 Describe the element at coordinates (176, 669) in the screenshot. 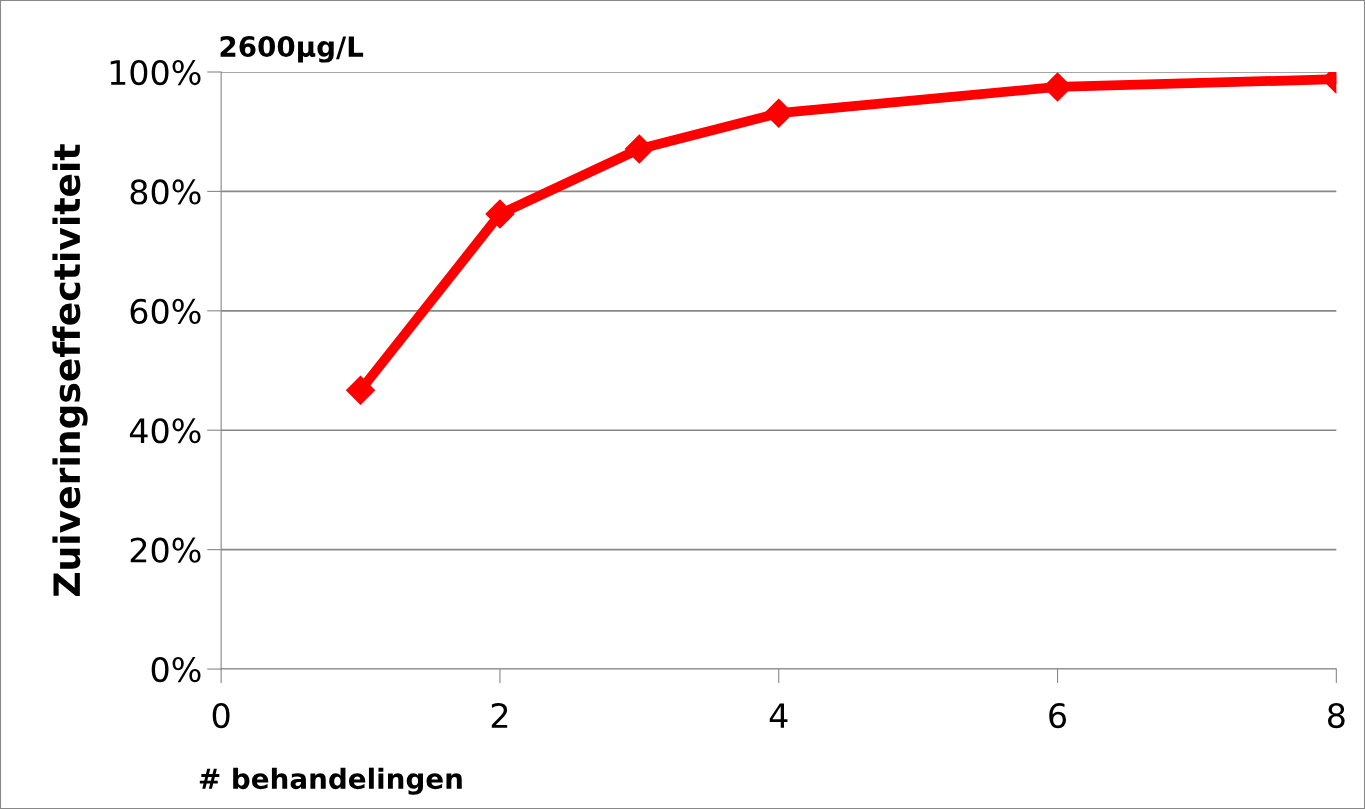

I see `y-tick-label: 0%` at that location.